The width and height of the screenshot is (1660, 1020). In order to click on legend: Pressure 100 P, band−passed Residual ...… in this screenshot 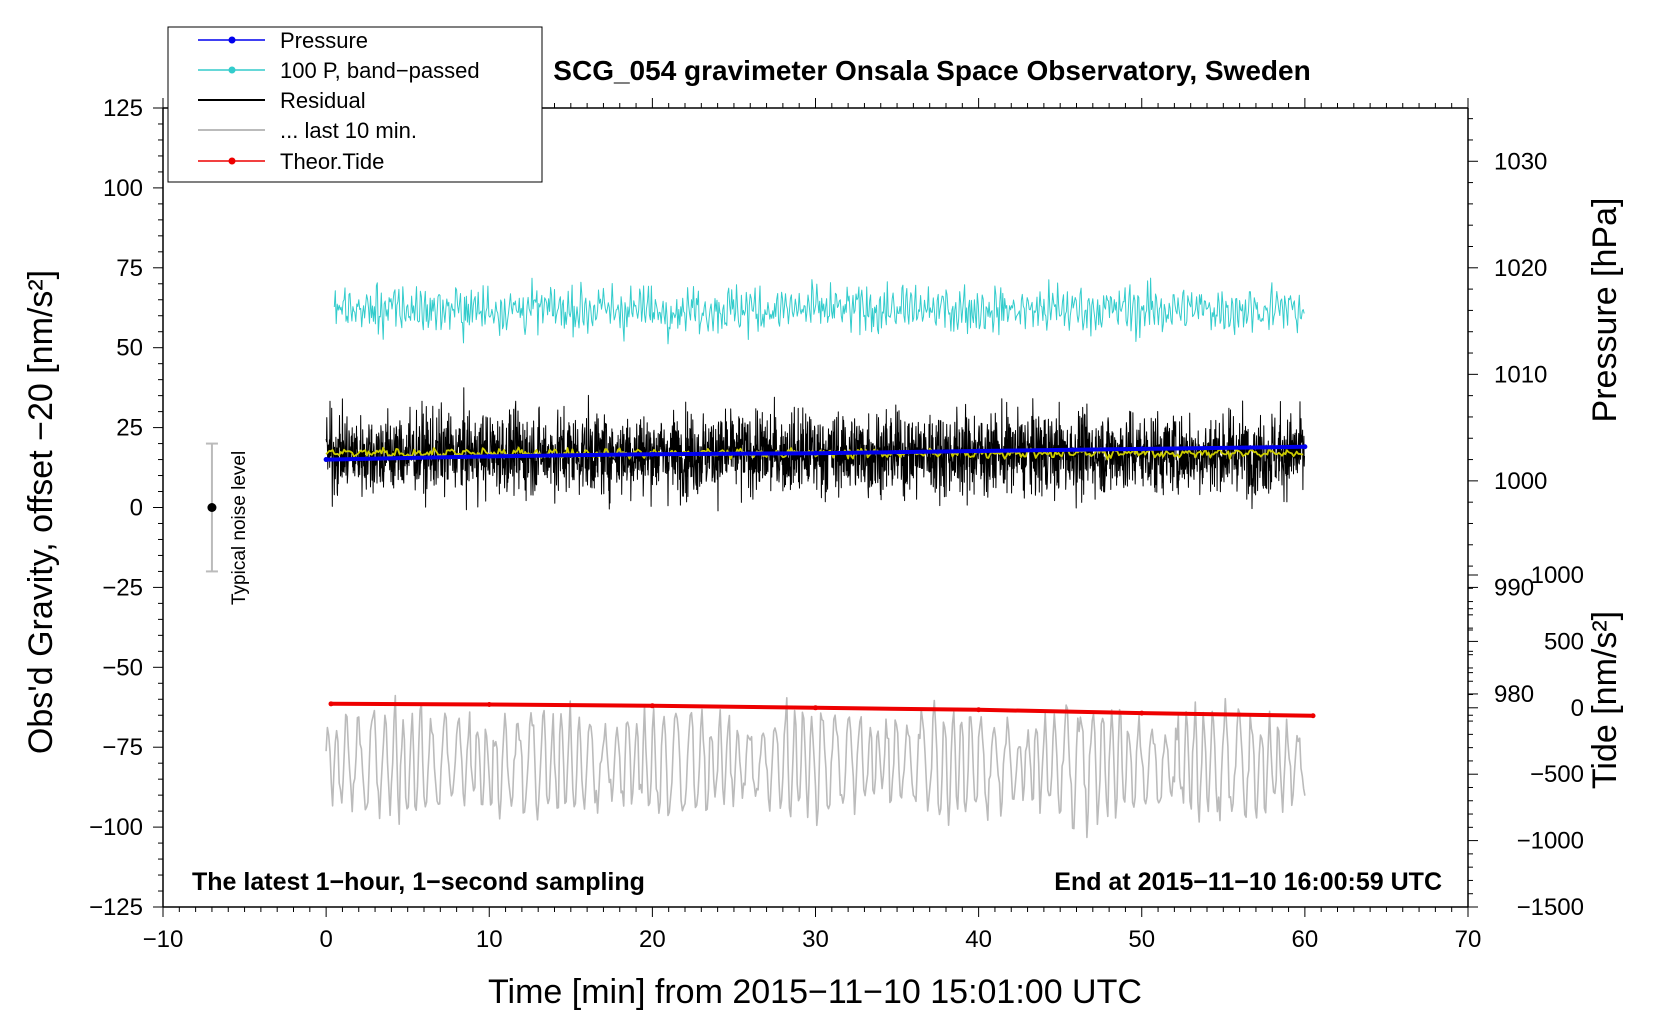, I will do `click(355, 104)`.